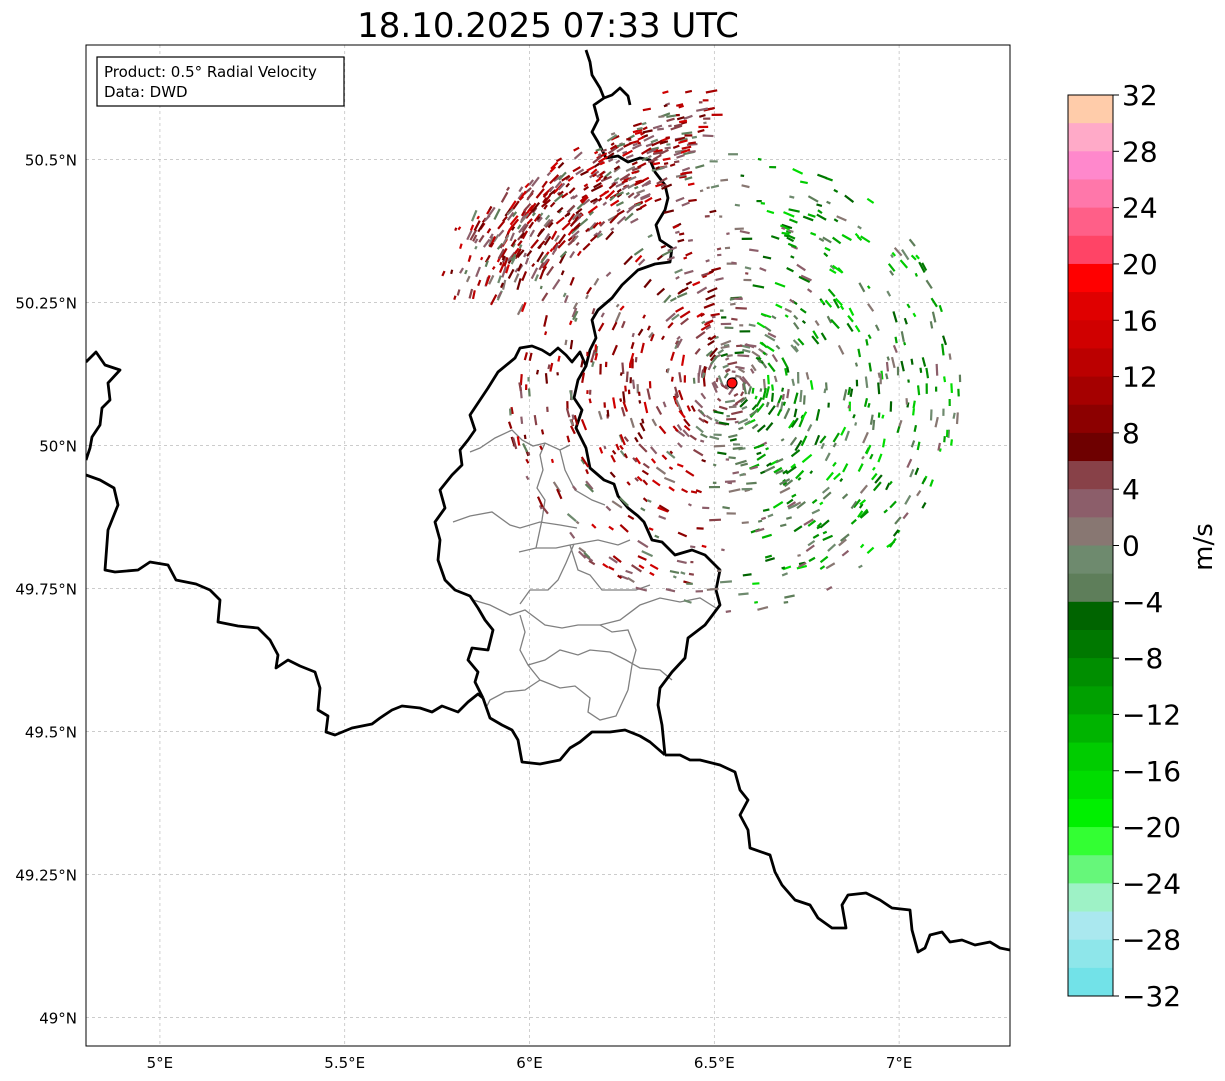 This screenshot has width=1225, height=1081. Describe the element at coordinates (530, 1063) in the screenshot. I see `longitude-ticks: 5°E 5.5°E 6°E 6.5°E 7°E` at that location.